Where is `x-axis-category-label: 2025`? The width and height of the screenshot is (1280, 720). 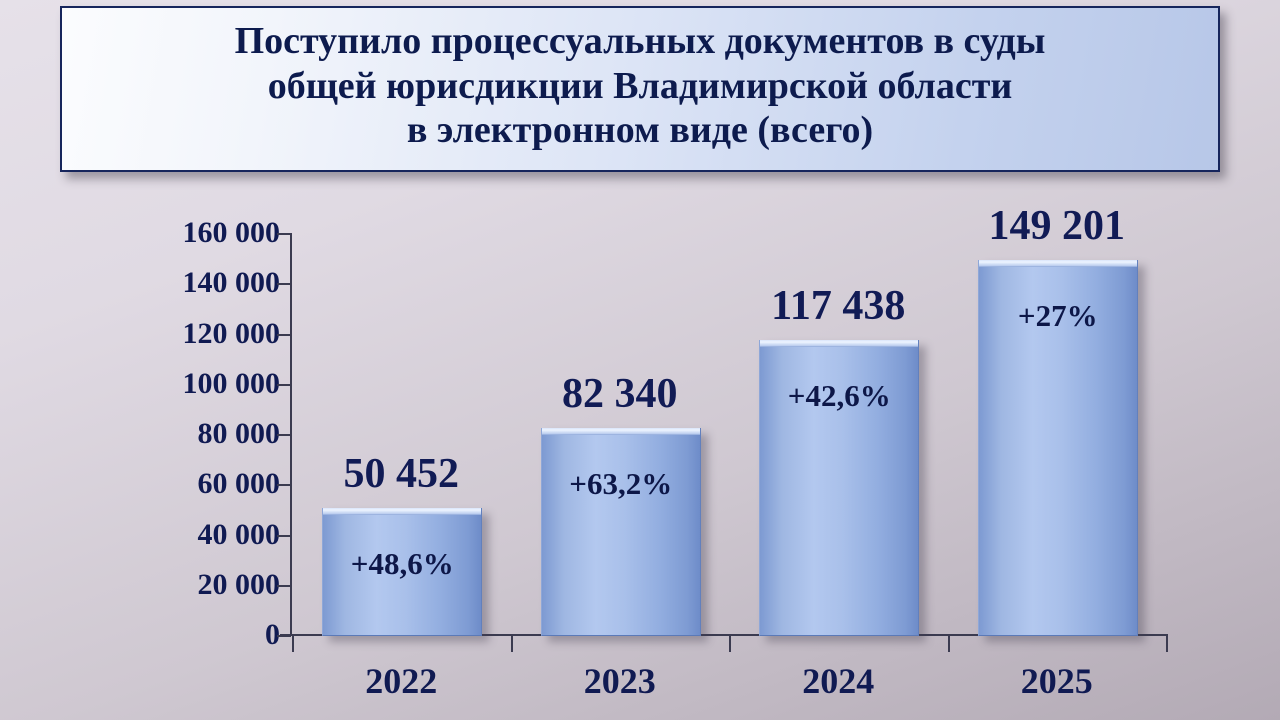 x-axis-category-label: 2025 is located at coordinates (1056, 681).